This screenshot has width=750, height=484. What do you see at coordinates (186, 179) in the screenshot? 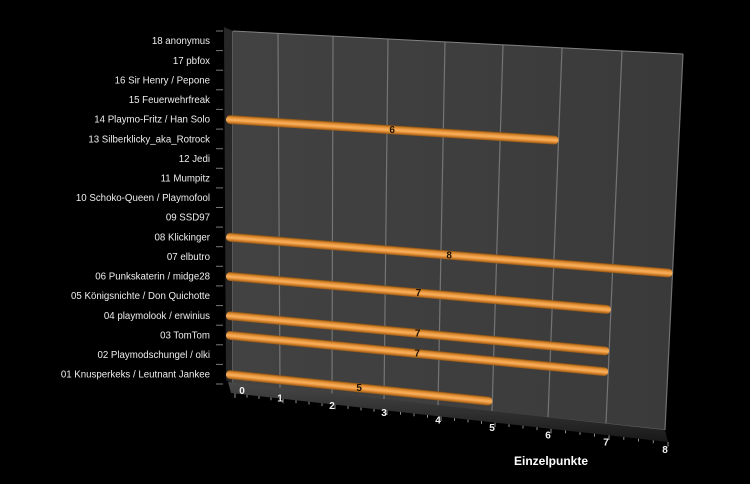
I see `category-label: 11 Mumpitz` at bounding box center [186, 179].